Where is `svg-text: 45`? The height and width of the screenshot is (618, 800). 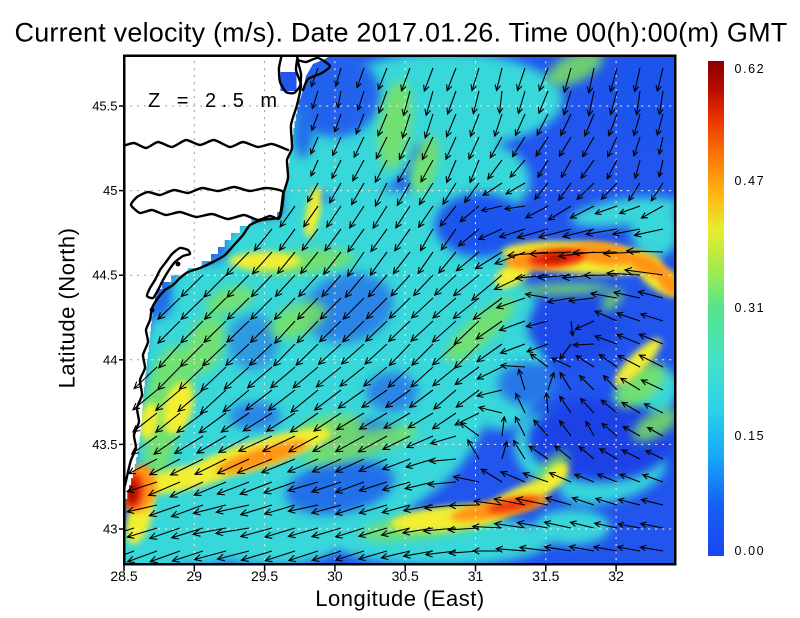 svg-text: 45 is located at coordinates (110, 190).